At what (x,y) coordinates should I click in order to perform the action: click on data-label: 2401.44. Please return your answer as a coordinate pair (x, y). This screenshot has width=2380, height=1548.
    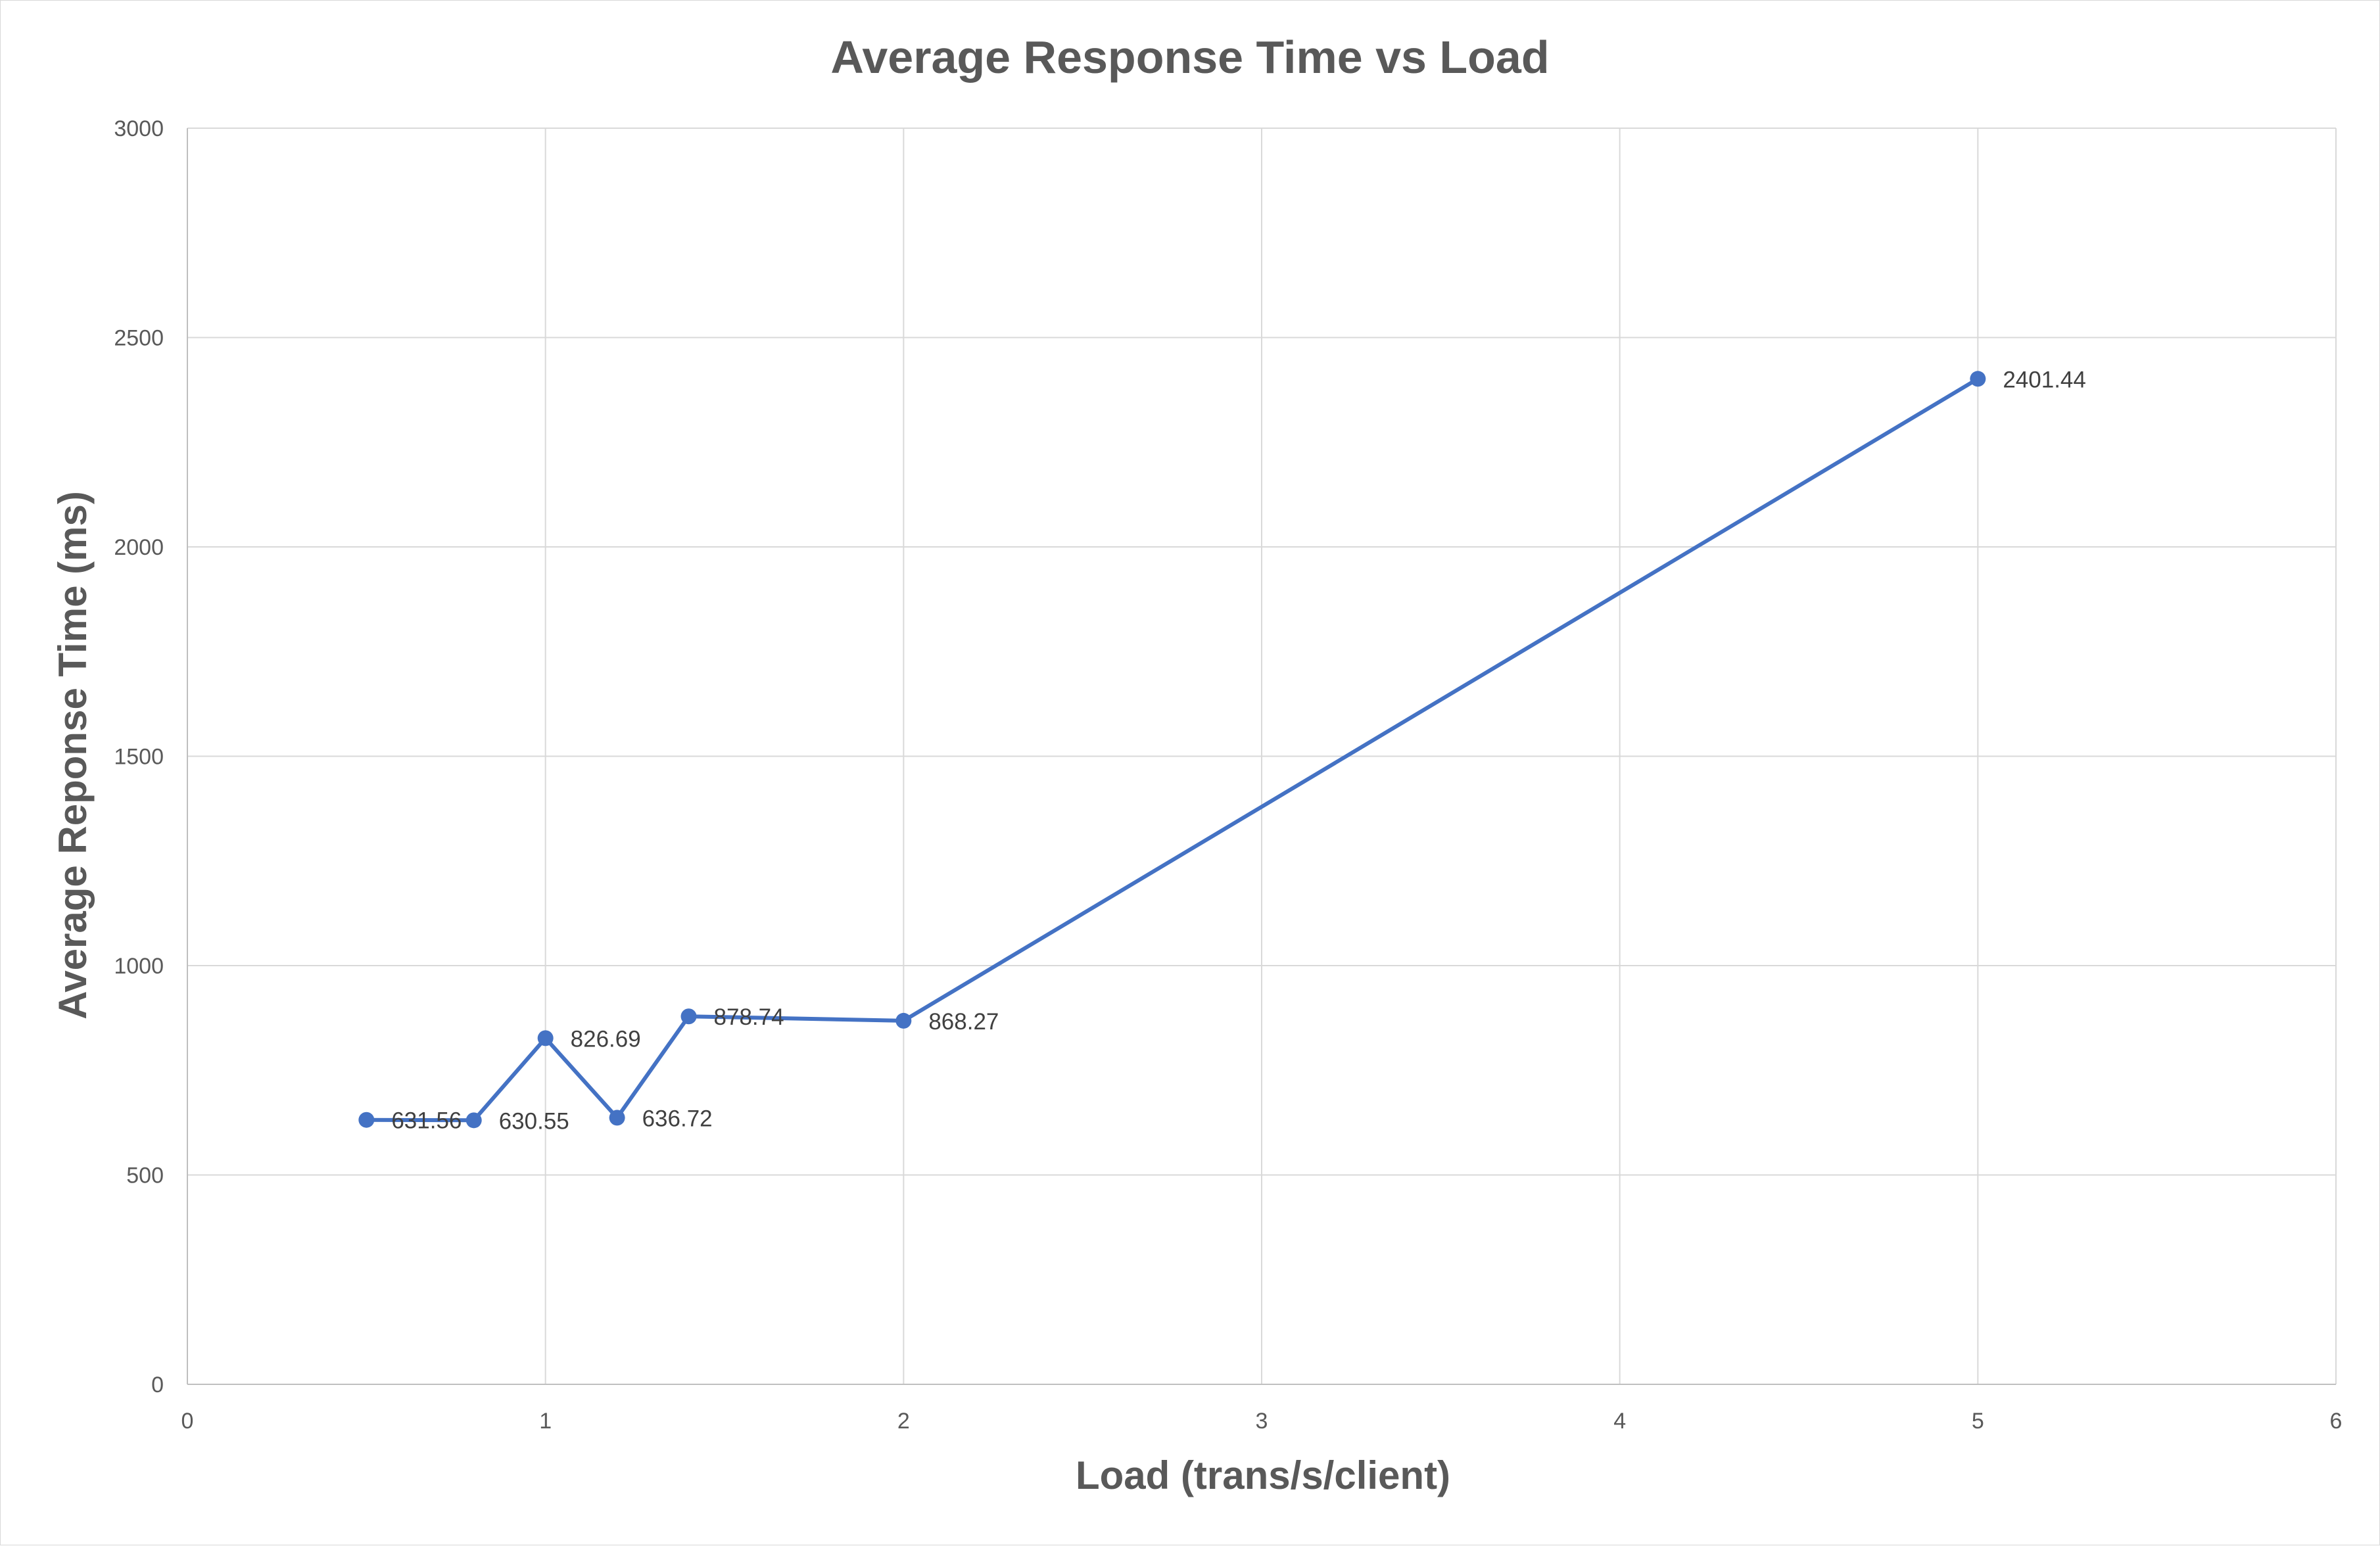
    Looking at the image, I should click on (2044, 379).